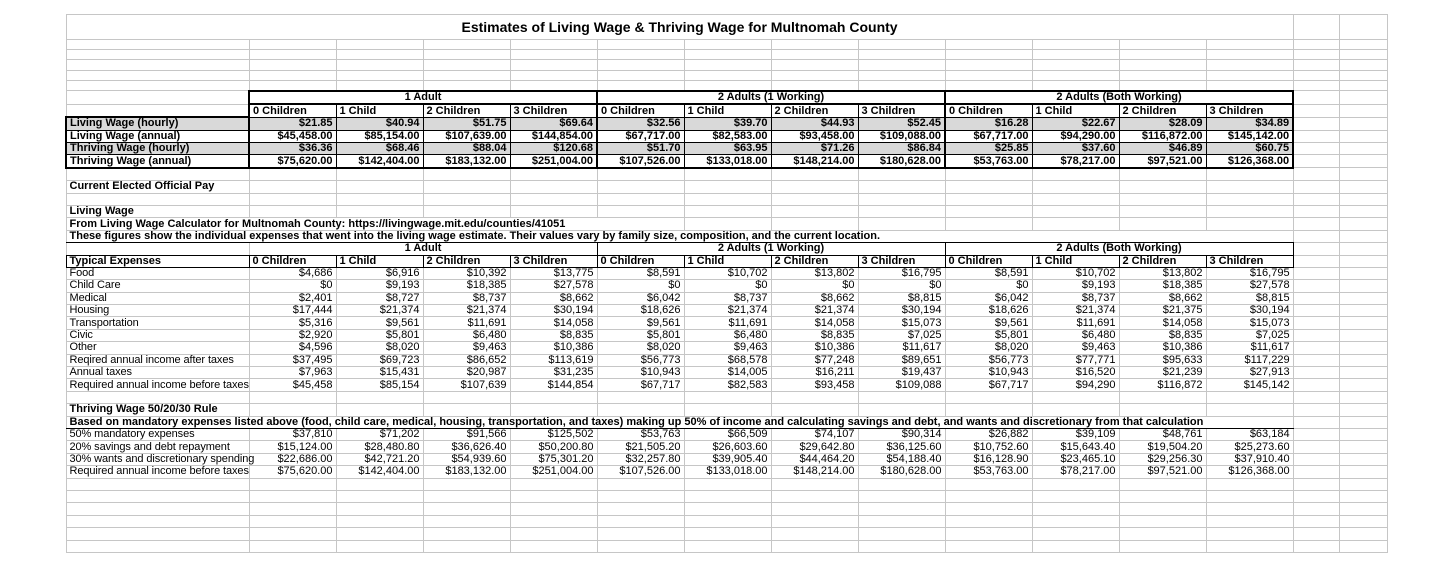  Describe the element at coordinates (640, 472) in the screenshot. I see `rule-cell: $107,526.00` at that location.